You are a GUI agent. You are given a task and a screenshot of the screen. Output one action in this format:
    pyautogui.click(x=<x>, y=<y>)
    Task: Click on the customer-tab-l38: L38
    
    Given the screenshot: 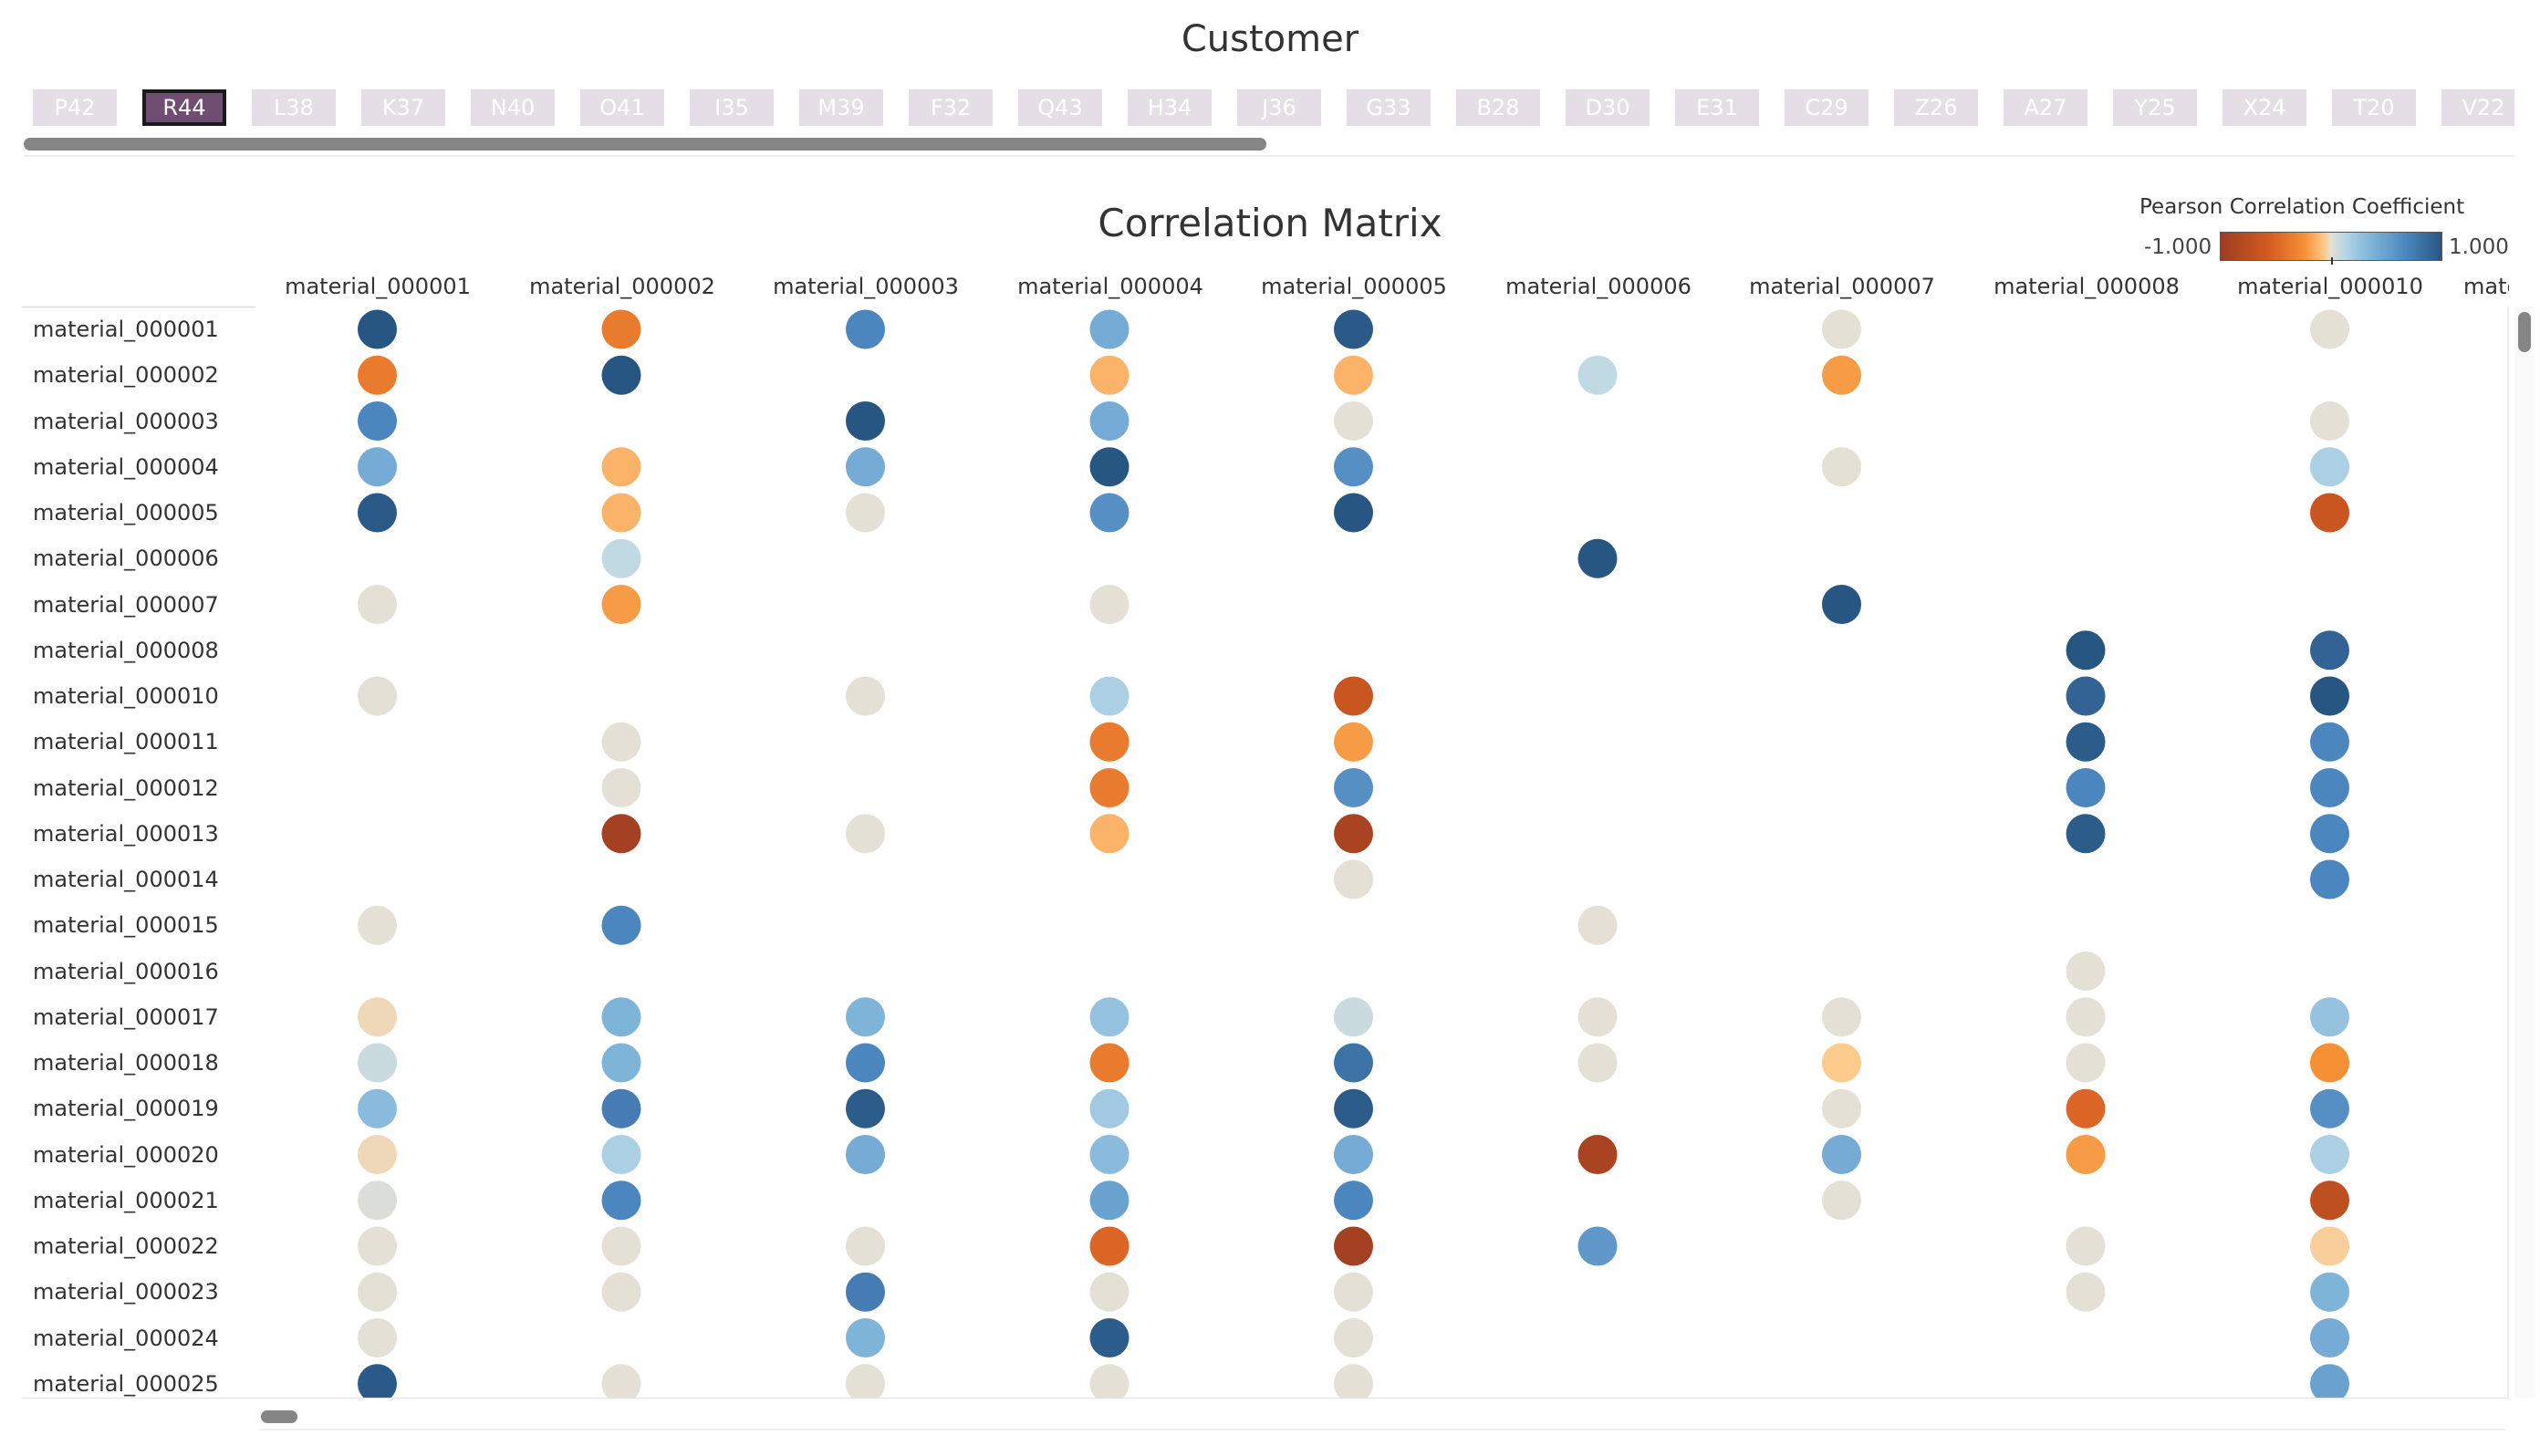 What is the action you would take?
    pyautogui.click(x=294, y=107)
    